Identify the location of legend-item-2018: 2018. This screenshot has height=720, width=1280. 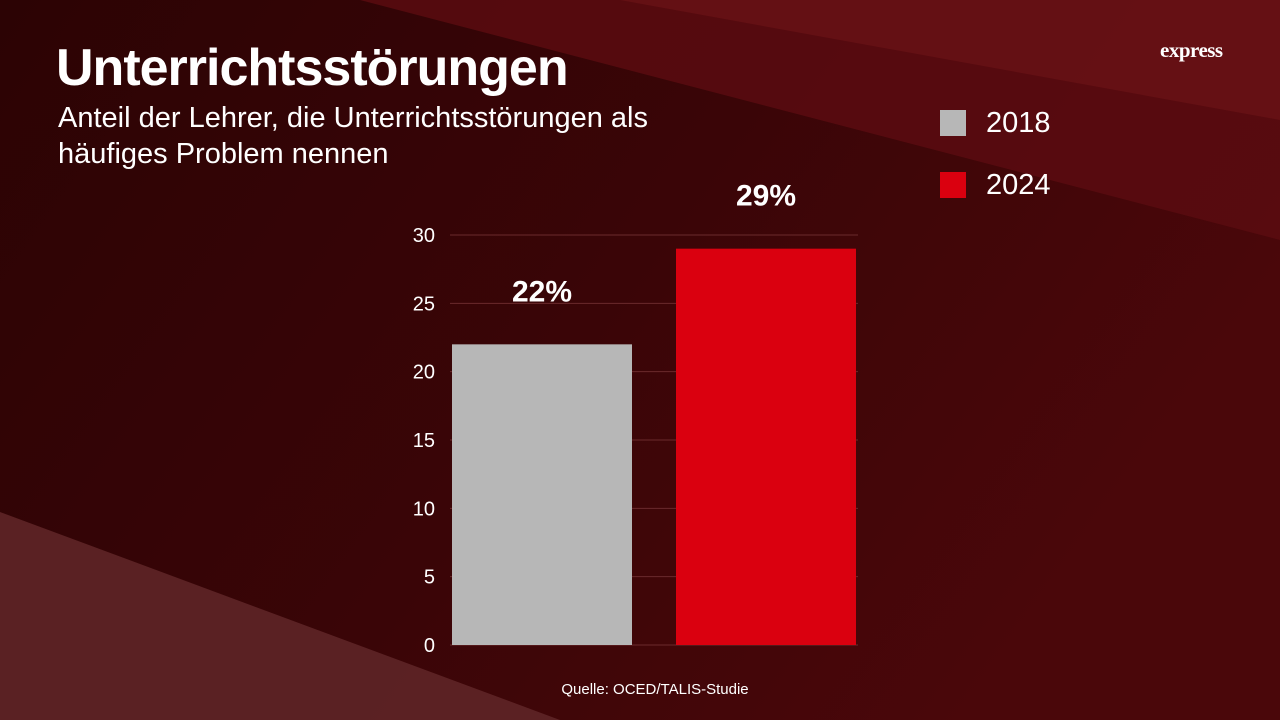
(995, 123).